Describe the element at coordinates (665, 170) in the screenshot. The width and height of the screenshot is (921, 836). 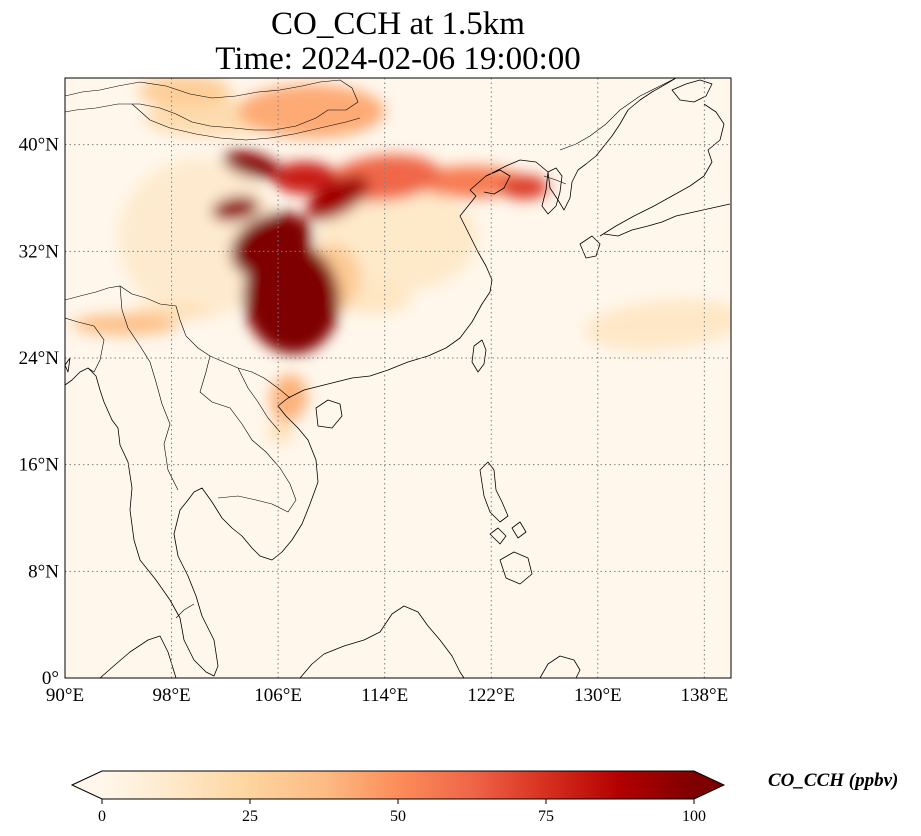
I see `coastline-japan-honshu` at that location.